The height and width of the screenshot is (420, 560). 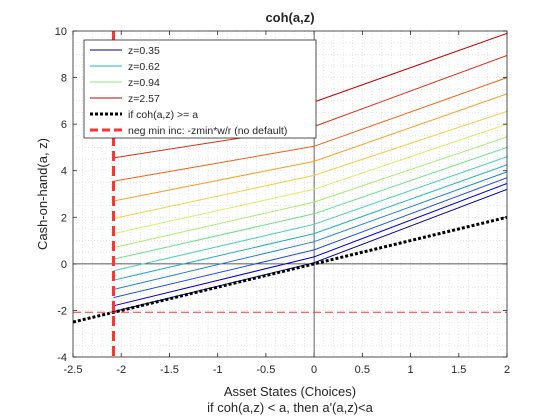 I want to click on x-tick-label: -1.5, so click(x=169, y=370).